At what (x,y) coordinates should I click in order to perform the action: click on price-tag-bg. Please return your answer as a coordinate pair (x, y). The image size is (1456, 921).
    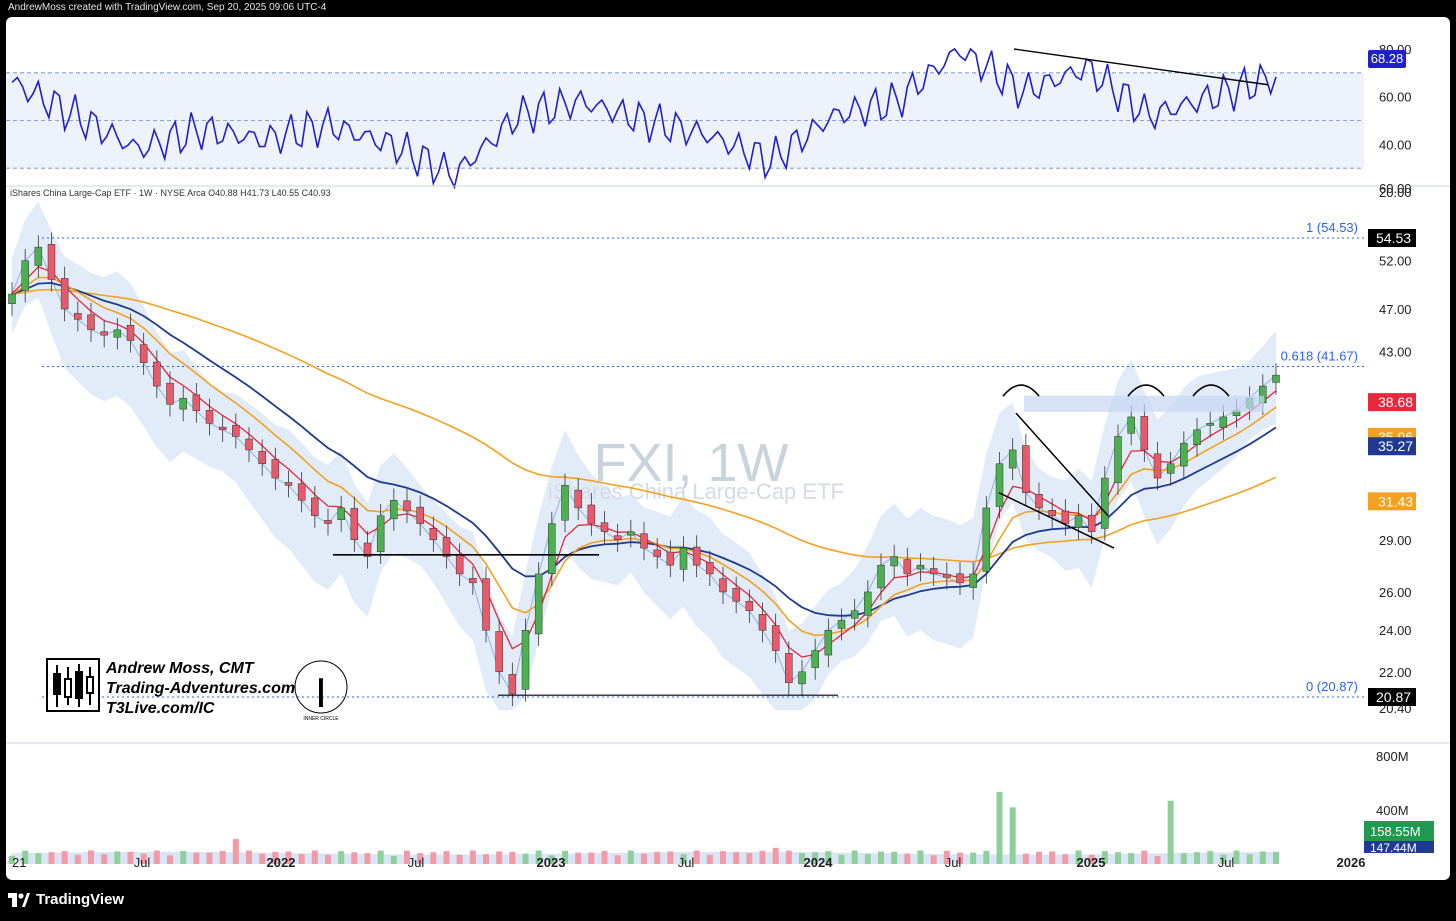
    Looking at the image, I should click on (1392, 402).